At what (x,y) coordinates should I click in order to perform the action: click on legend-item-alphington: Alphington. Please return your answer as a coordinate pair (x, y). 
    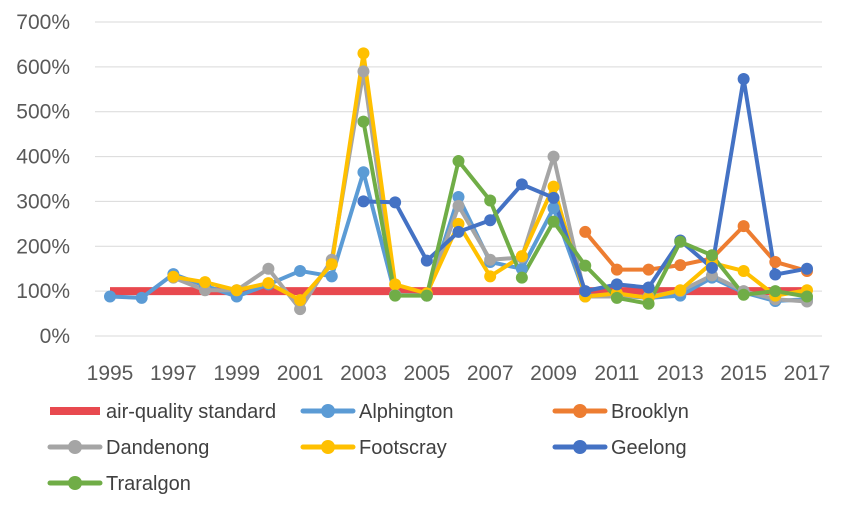
    Looking at the image, I should click on (377, 412).